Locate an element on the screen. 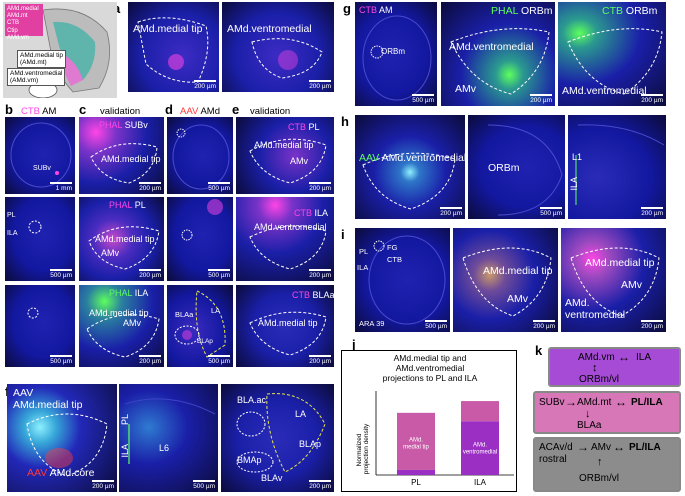 This screenshot has height=496, width=685. region-pl: PL is located at coordinates (314, 127).